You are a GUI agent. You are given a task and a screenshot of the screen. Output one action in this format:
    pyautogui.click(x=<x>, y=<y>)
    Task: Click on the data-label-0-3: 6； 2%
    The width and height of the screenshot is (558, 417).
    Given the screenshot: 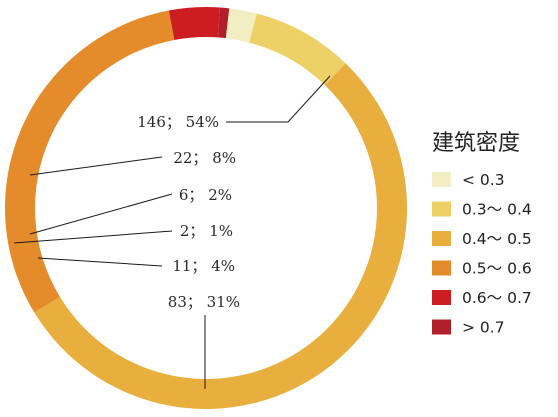 What is the action you would take?
    pyautogui.click(x=205, y=195)
    